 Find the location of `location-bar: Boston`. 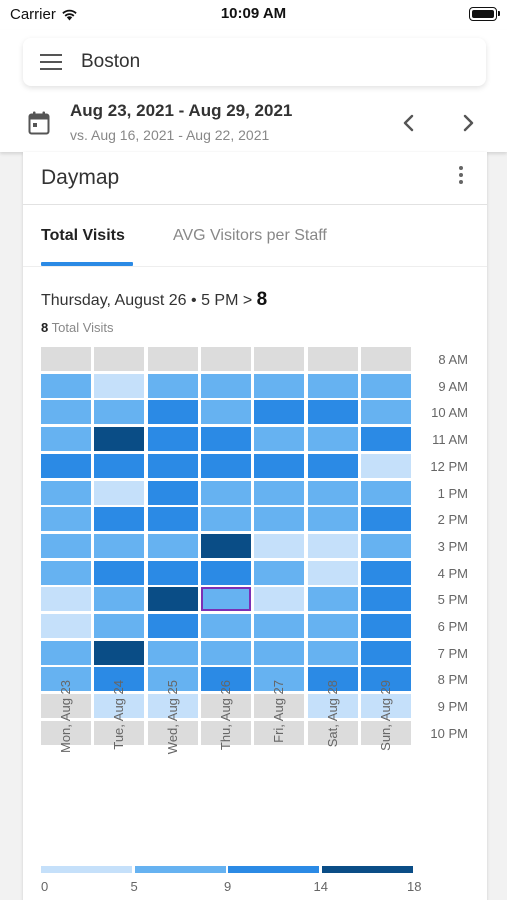

location-bar: Boston is located at coordinates (254, 62).